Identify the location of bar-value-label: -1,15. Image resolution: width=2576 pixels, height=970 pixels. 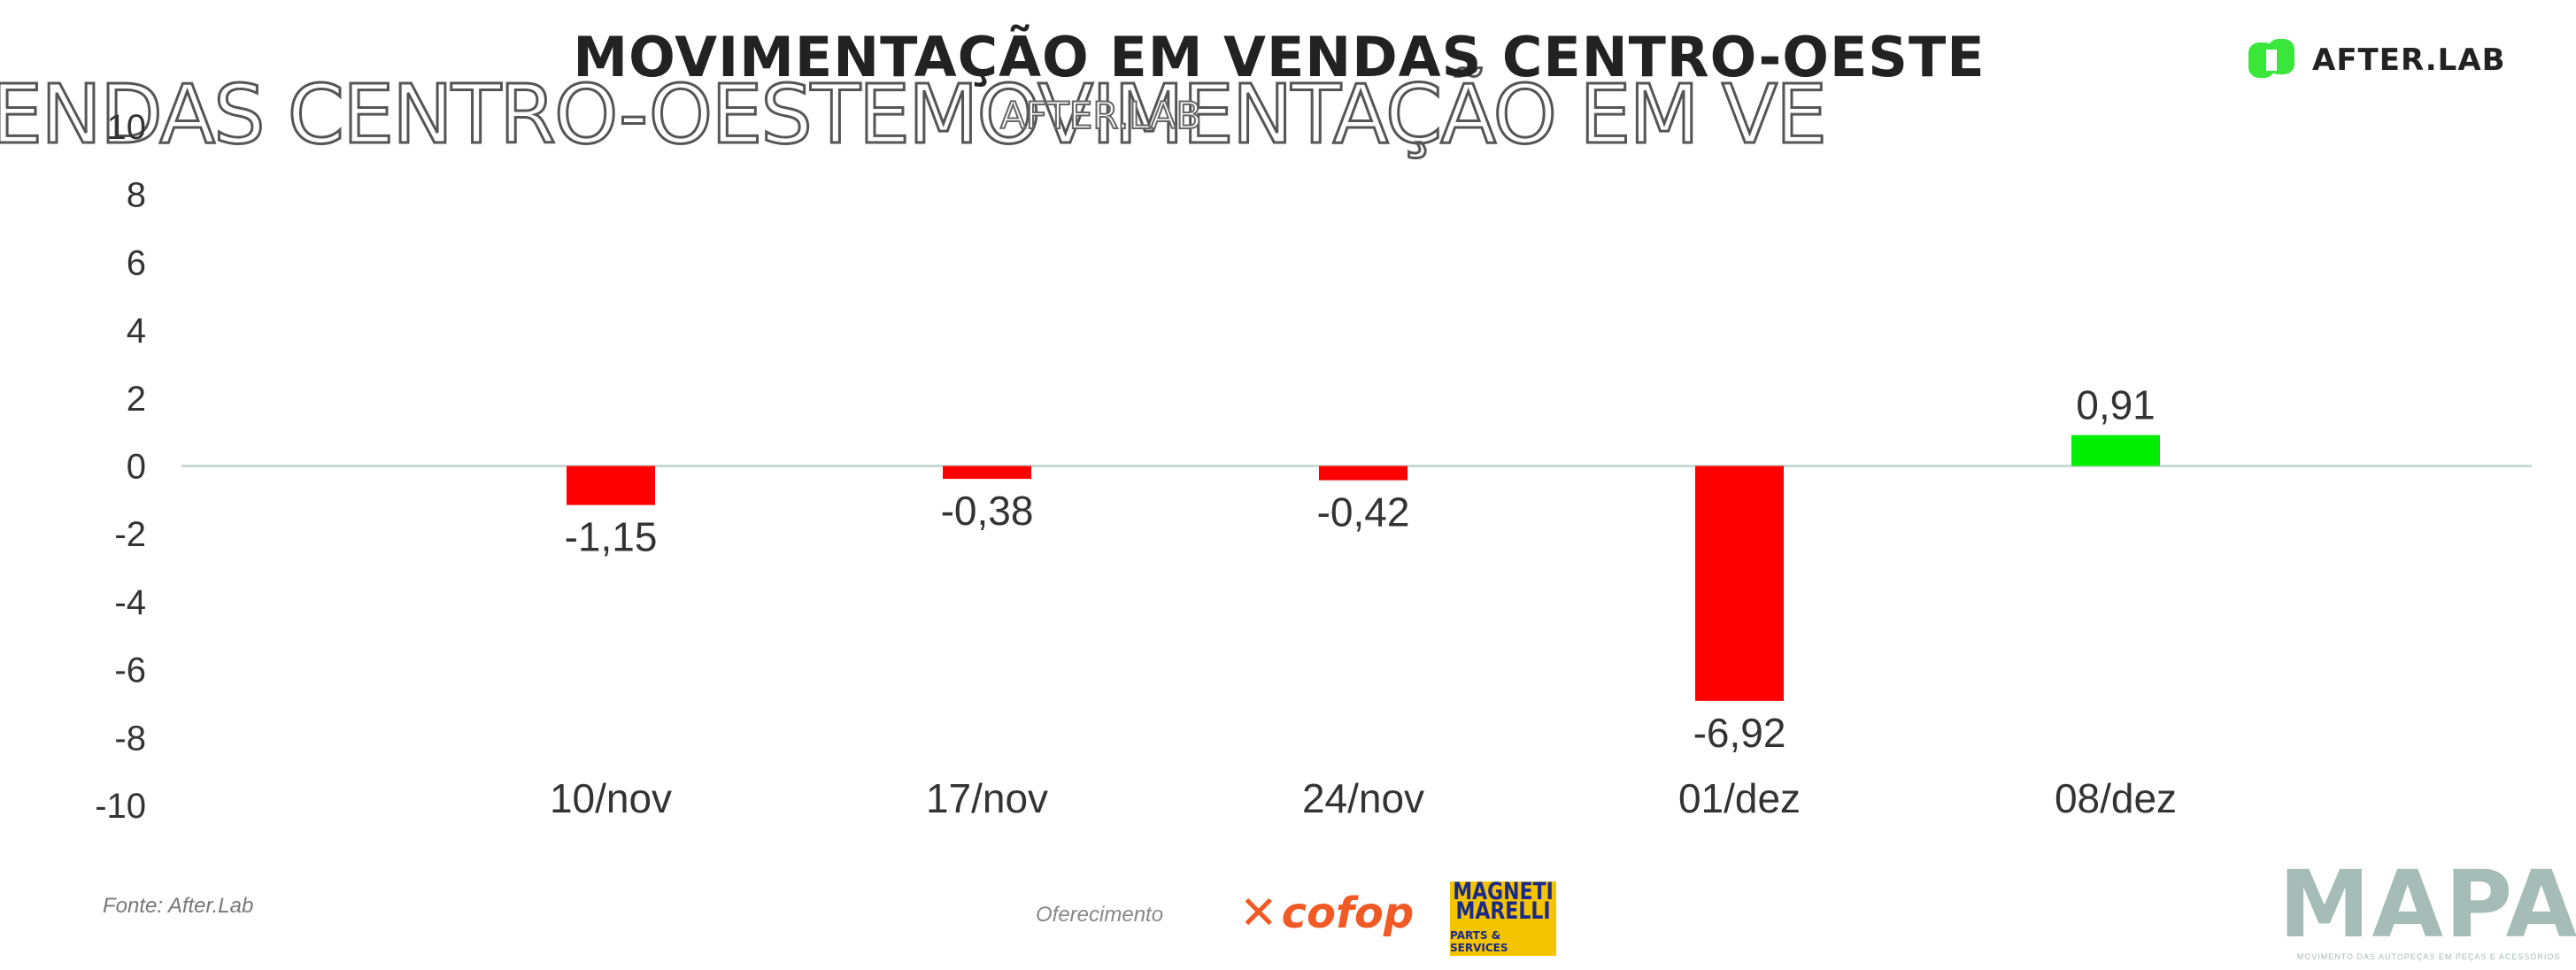
(611, 537).